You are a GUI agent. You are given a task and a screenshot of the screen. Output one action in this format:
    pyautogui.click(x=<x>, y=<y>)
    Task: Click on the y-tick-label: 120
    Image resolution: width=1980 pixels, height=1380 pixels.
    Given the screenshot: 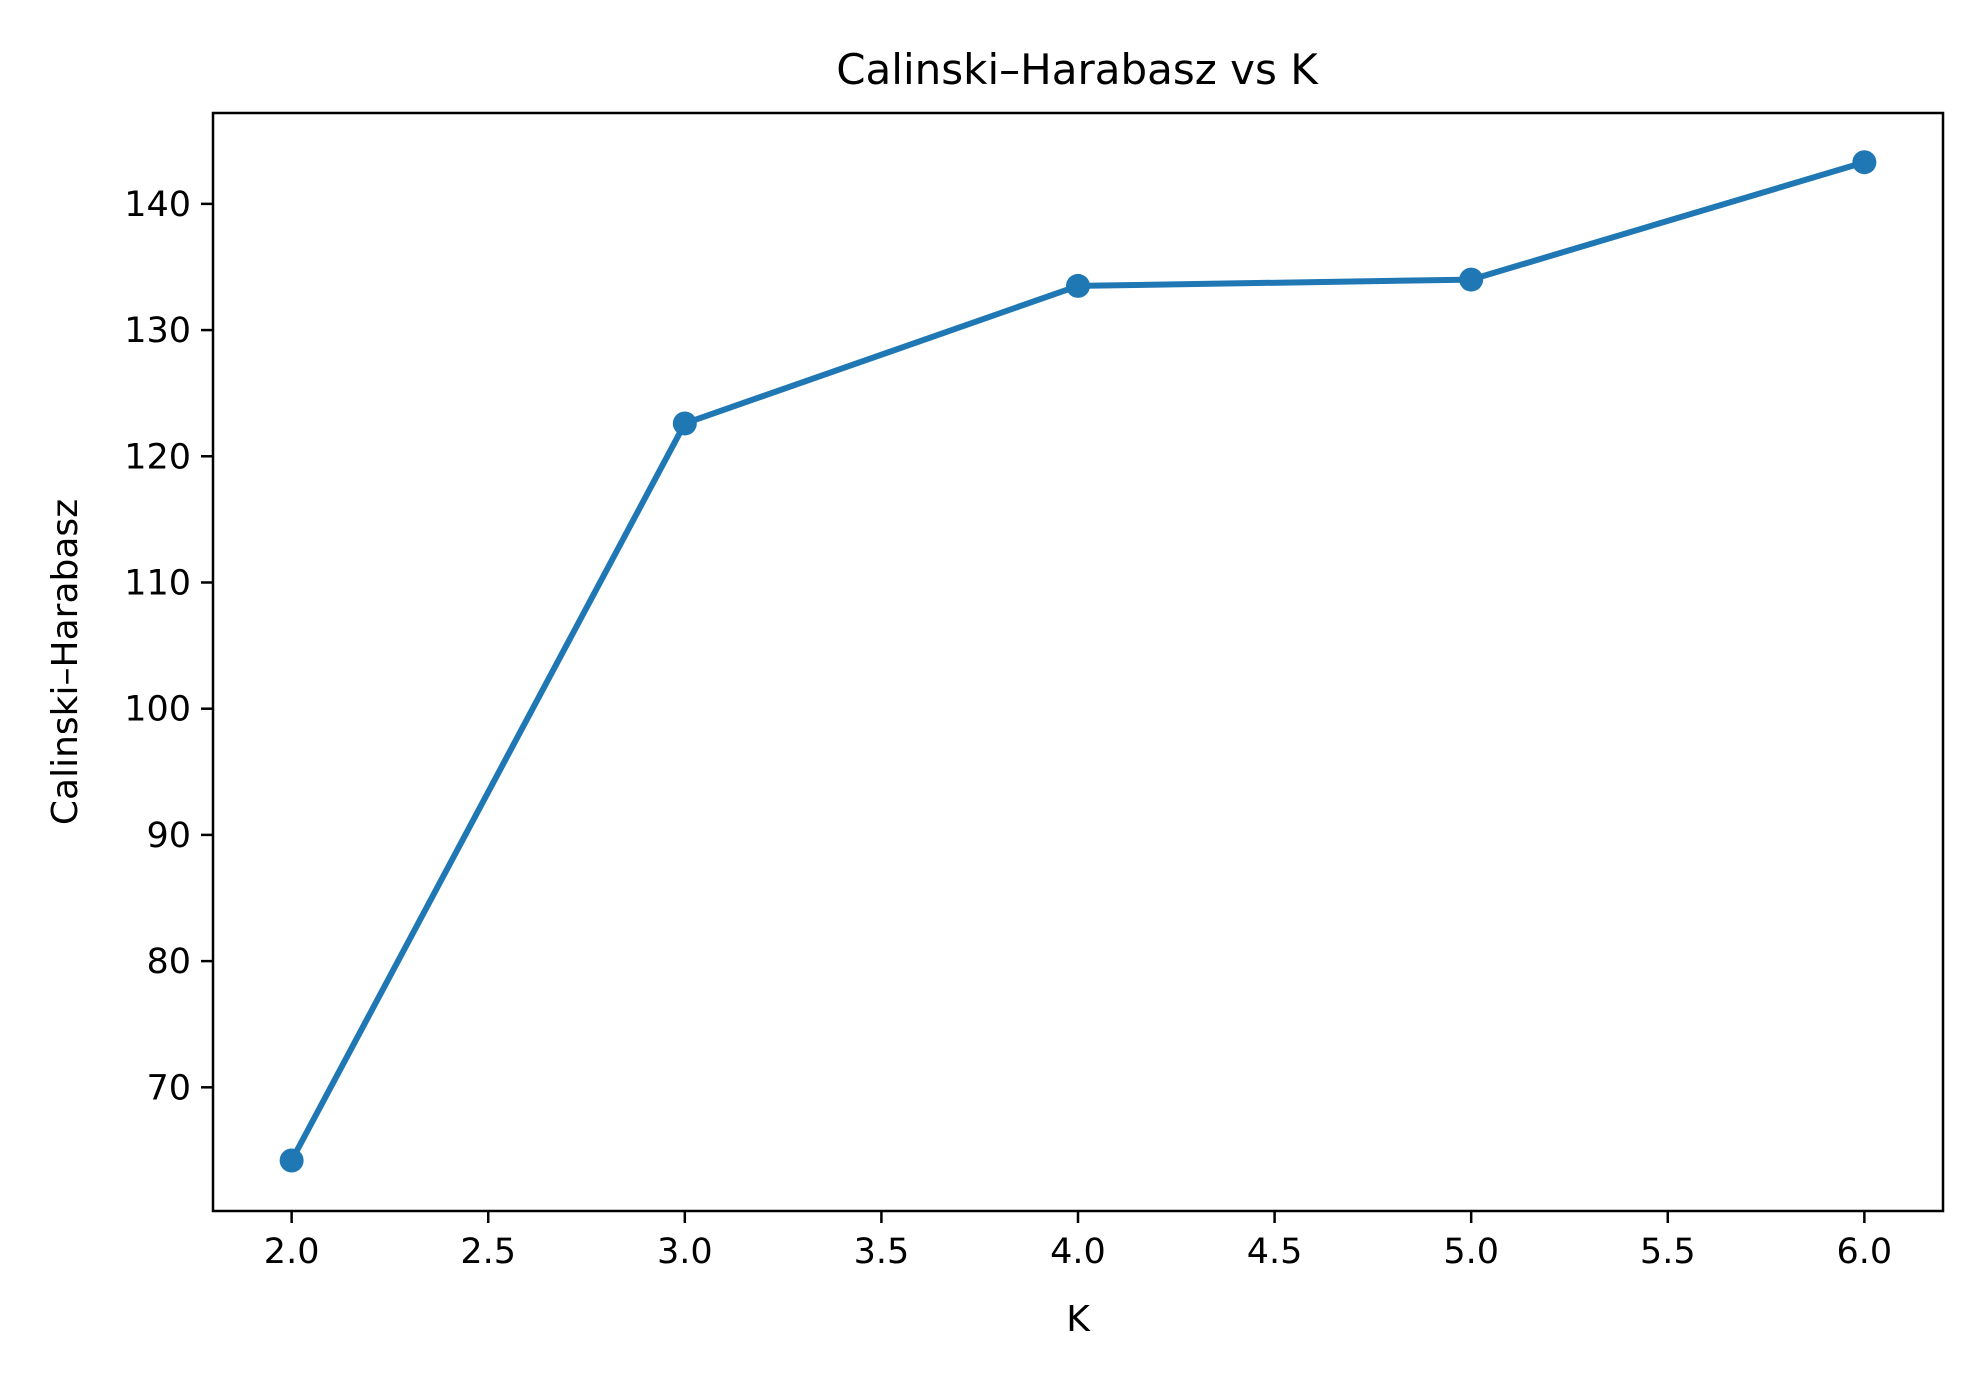 What is the action you would take?
    pyautogui.click(x=157, y=457)
    